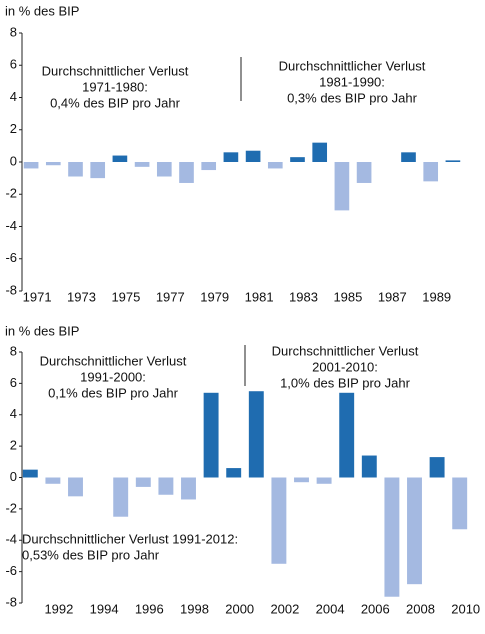 The width and height of the screenshot is (485, 634). Describe the element at coordinates (375, 608) in the screenshot. I see `x-tick-label: 2006` at that location.